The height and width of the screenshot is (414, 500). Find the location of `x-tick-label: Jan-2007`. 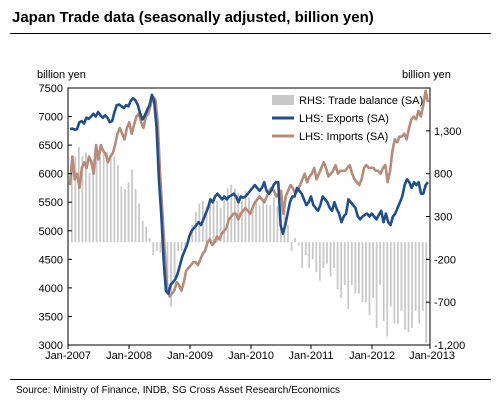

x-tick-label: Jan-2007 is located at coordinates (68, 356).